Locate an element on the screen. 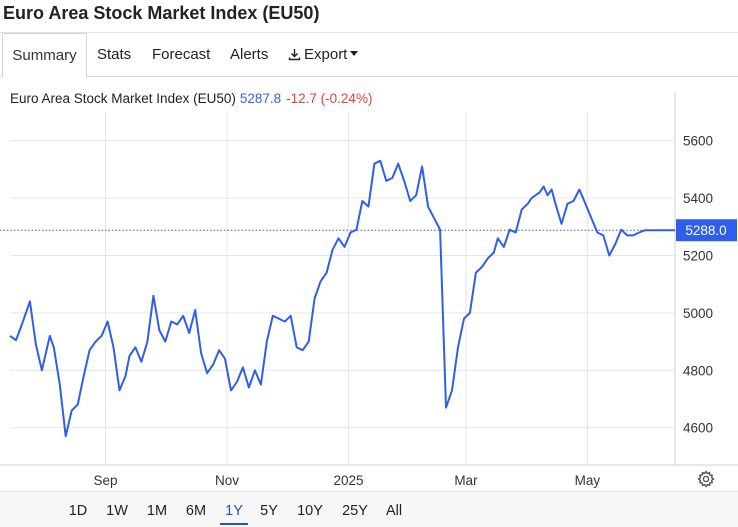 This screenshot has width=738, height=527. tab-bar: Summary Stats Forecast Alerts Export is located at coordinates (369, 55).